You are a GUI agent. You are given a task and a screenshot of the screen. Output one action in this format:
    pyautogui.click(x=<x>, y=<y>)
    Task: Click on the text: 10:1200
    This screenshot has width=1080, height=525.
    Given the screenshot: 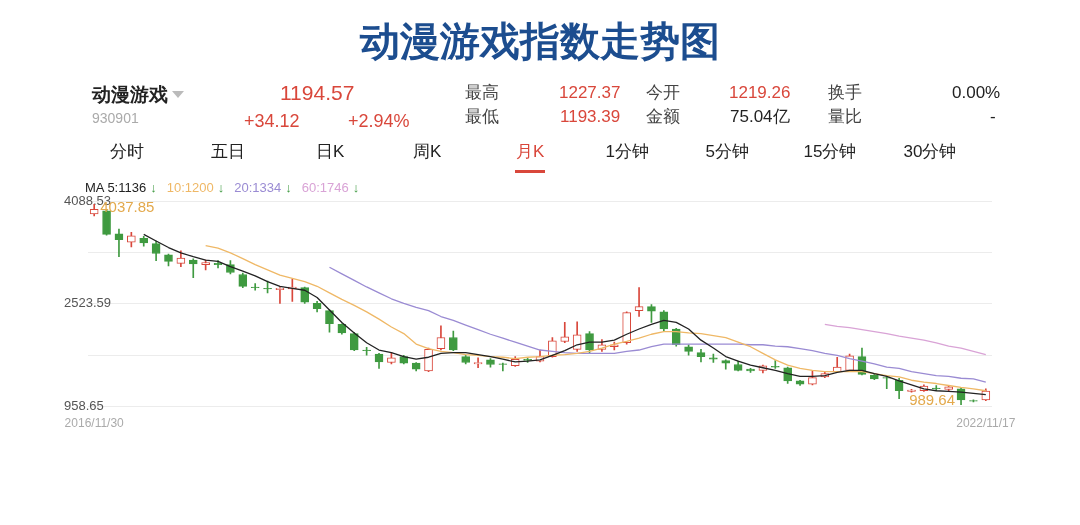 What is the action you would take?
    pyautogui.click(x=190, y=187)
    